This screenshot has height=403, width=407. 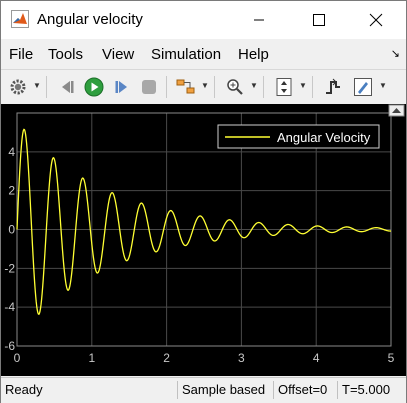 What do you see at coordinates (118, 54) in the screenshot?
I see `menu-view: View` at bounding box center [118, 54].